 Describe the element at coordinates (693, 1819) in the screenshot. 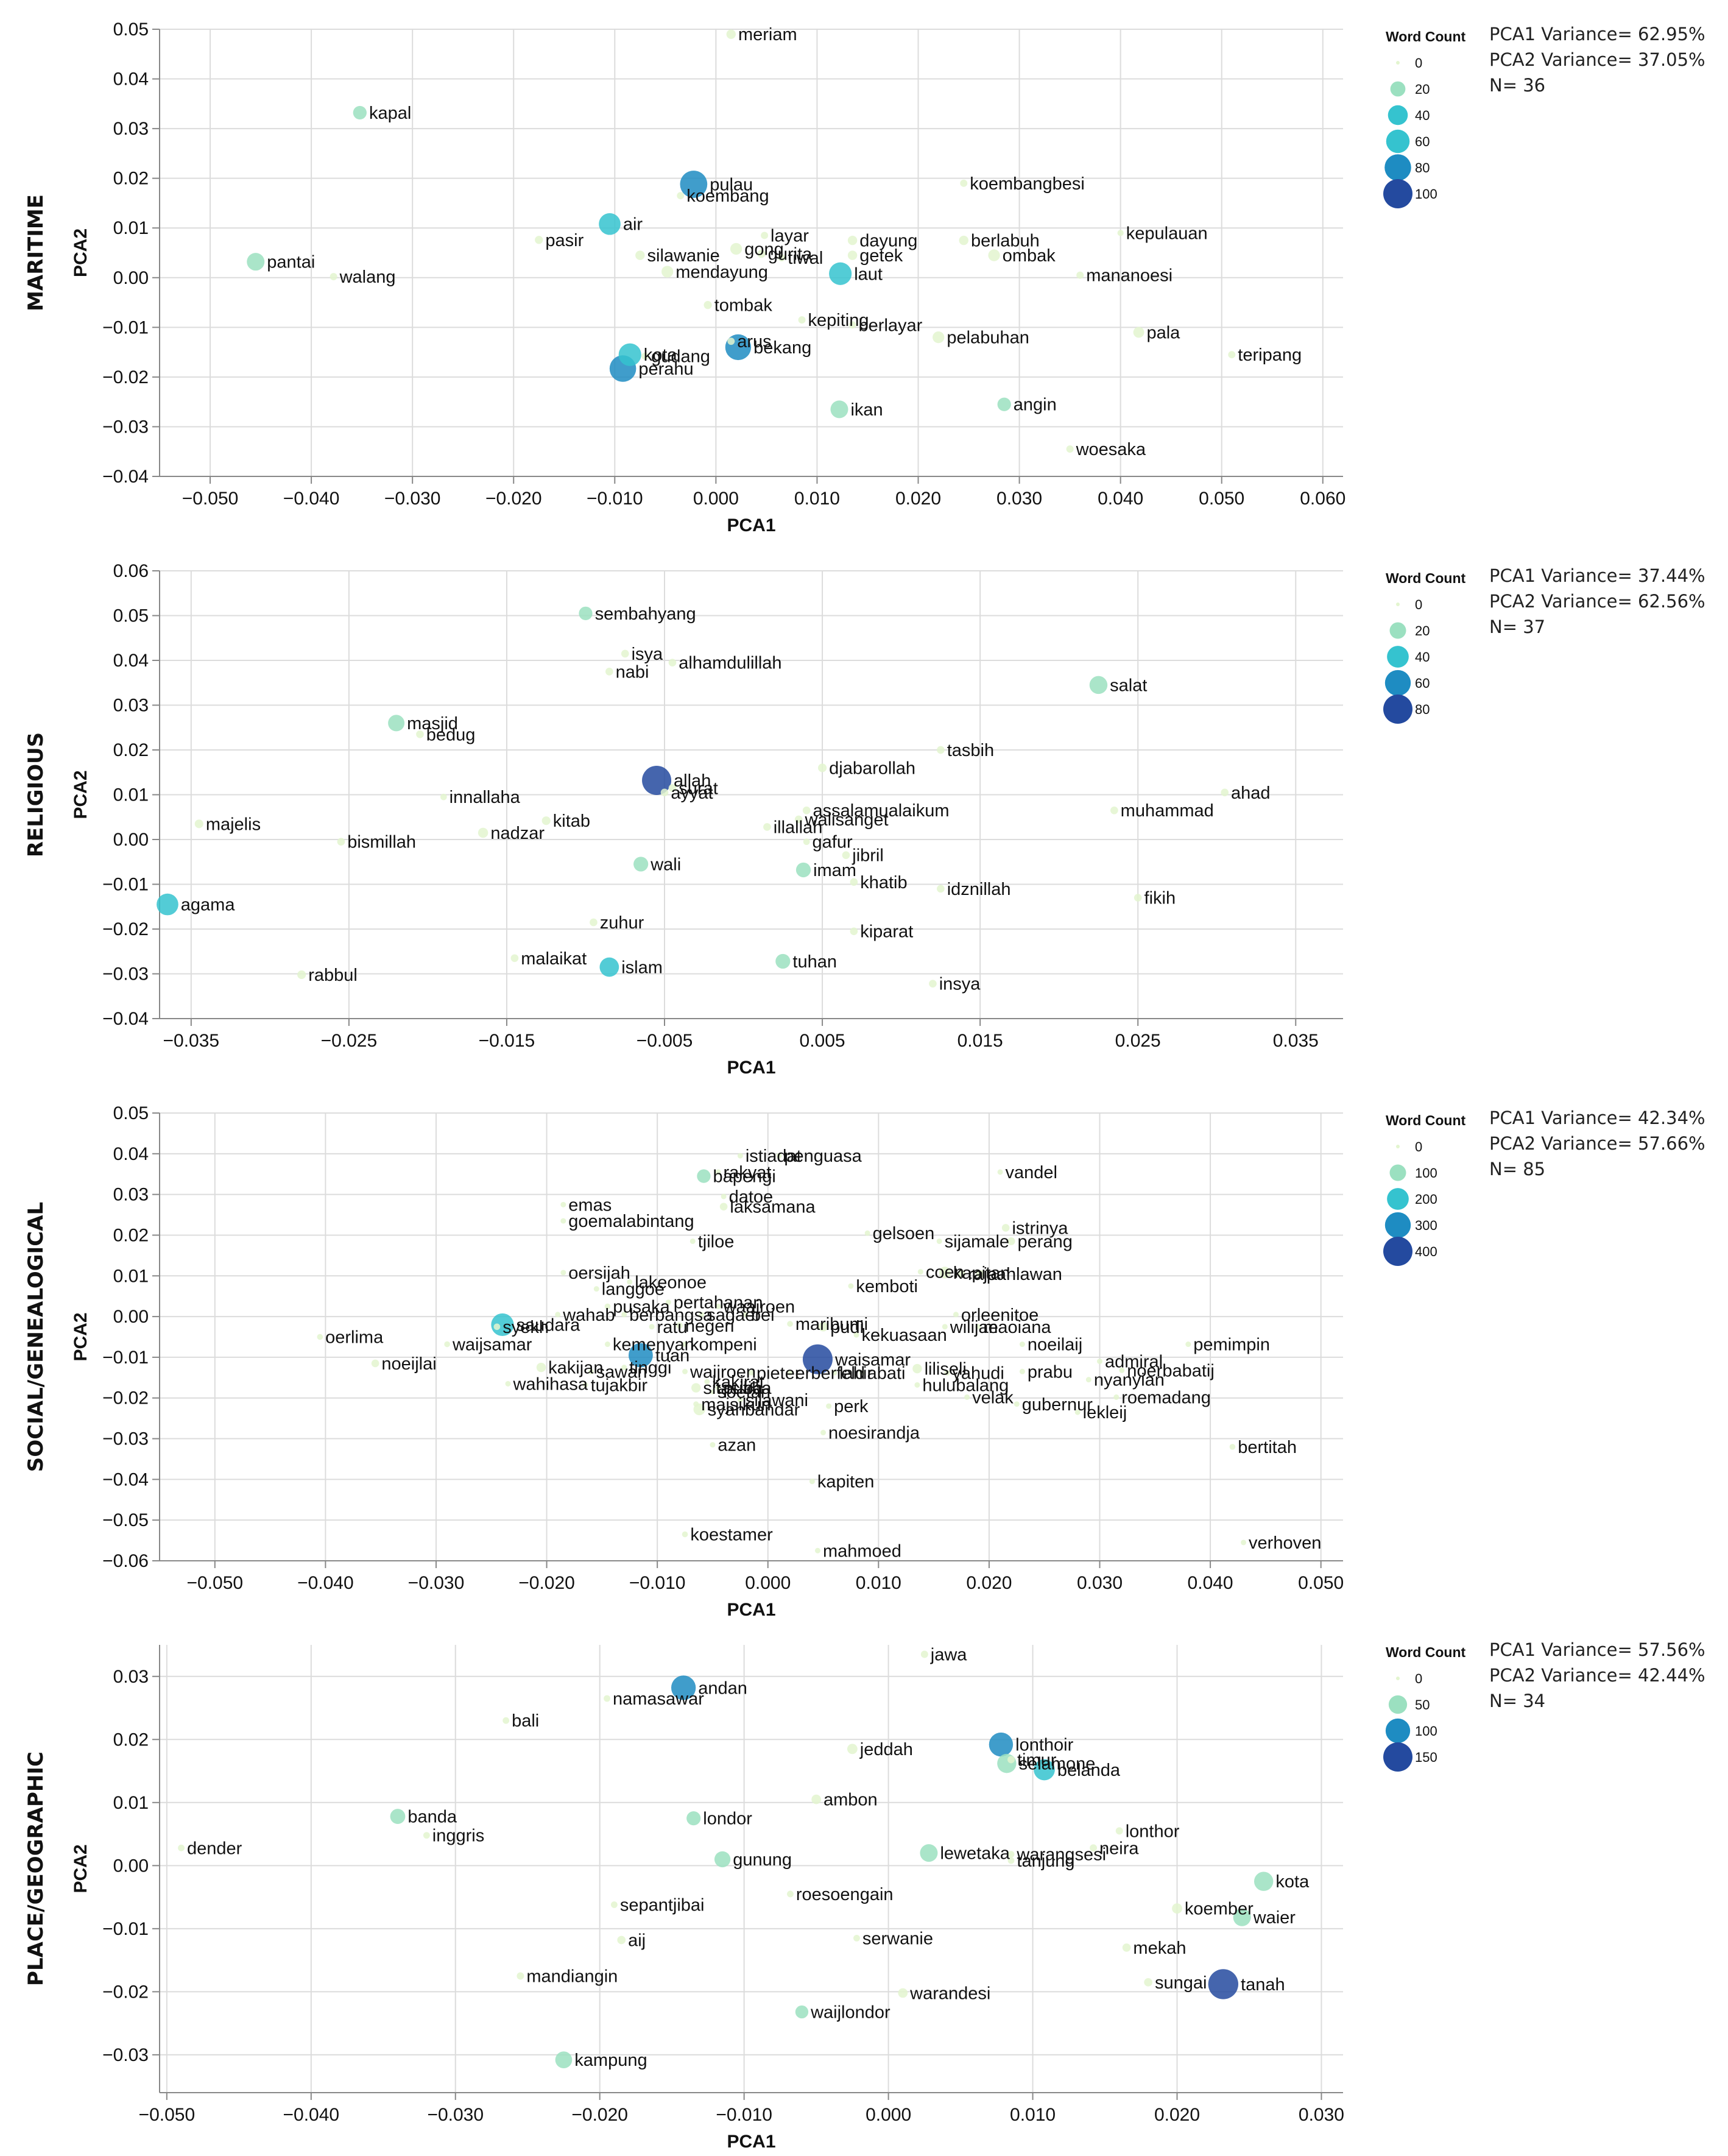

I see `data-point-londor` at that location.